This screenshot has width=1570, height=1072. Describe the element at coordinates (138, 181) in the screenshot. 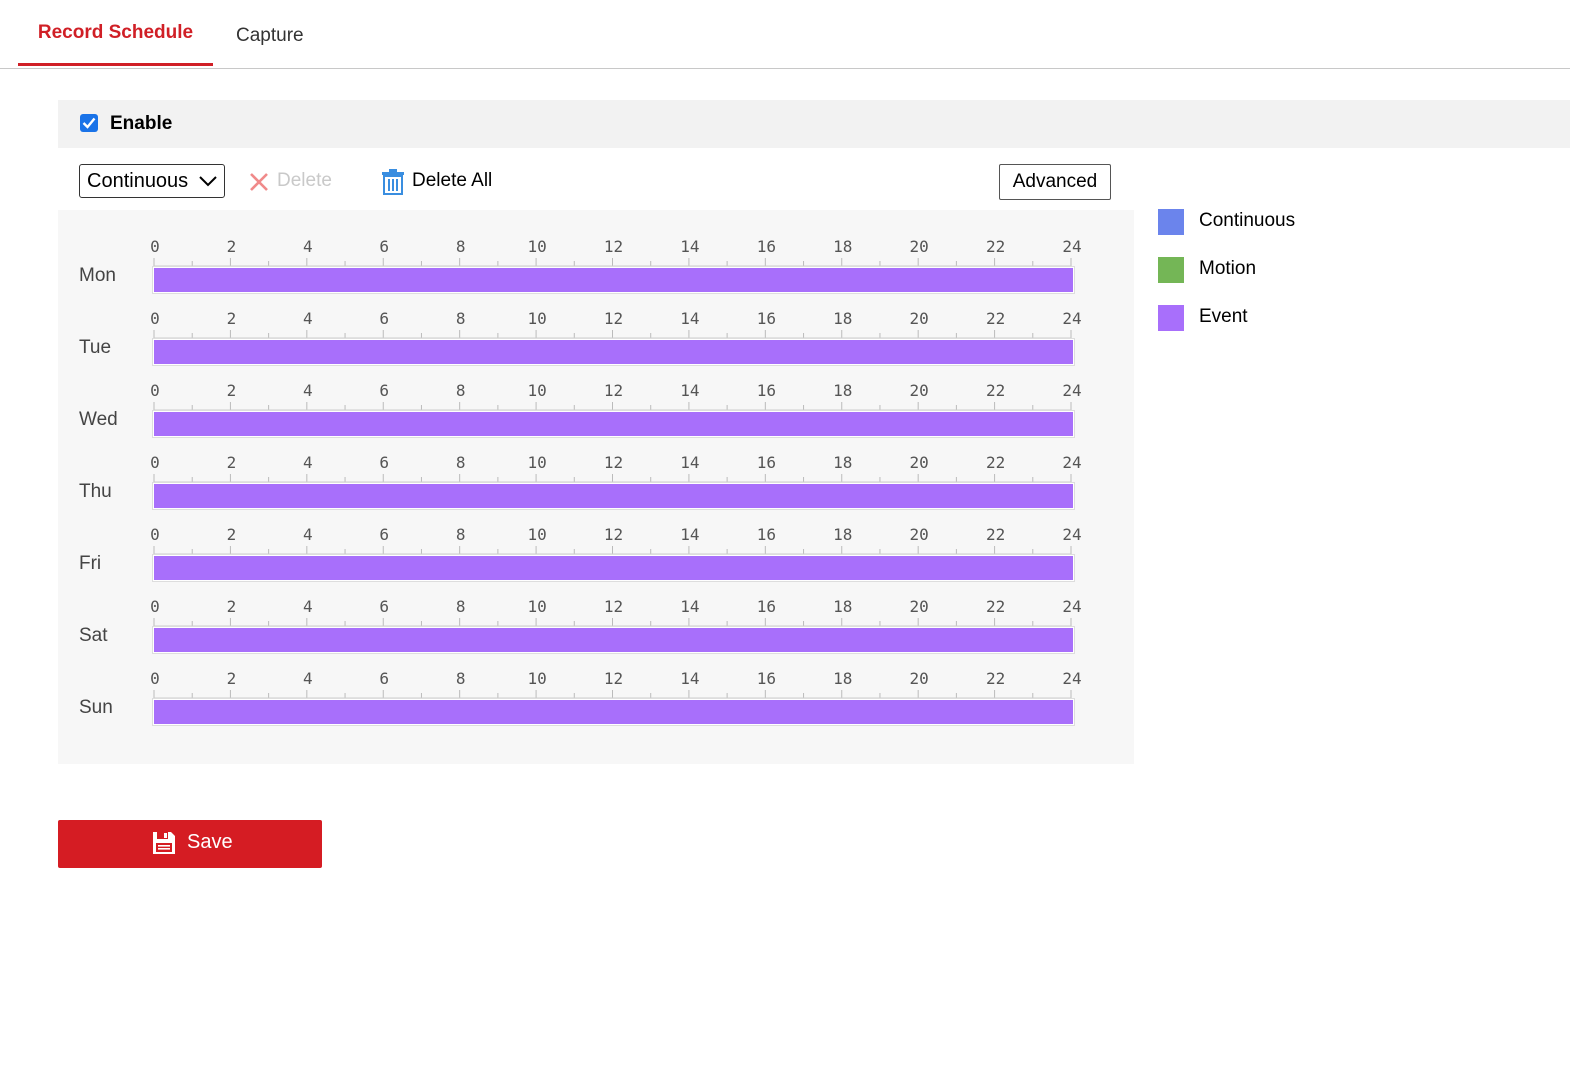

I see `record-type-value: Continuous` at that location.